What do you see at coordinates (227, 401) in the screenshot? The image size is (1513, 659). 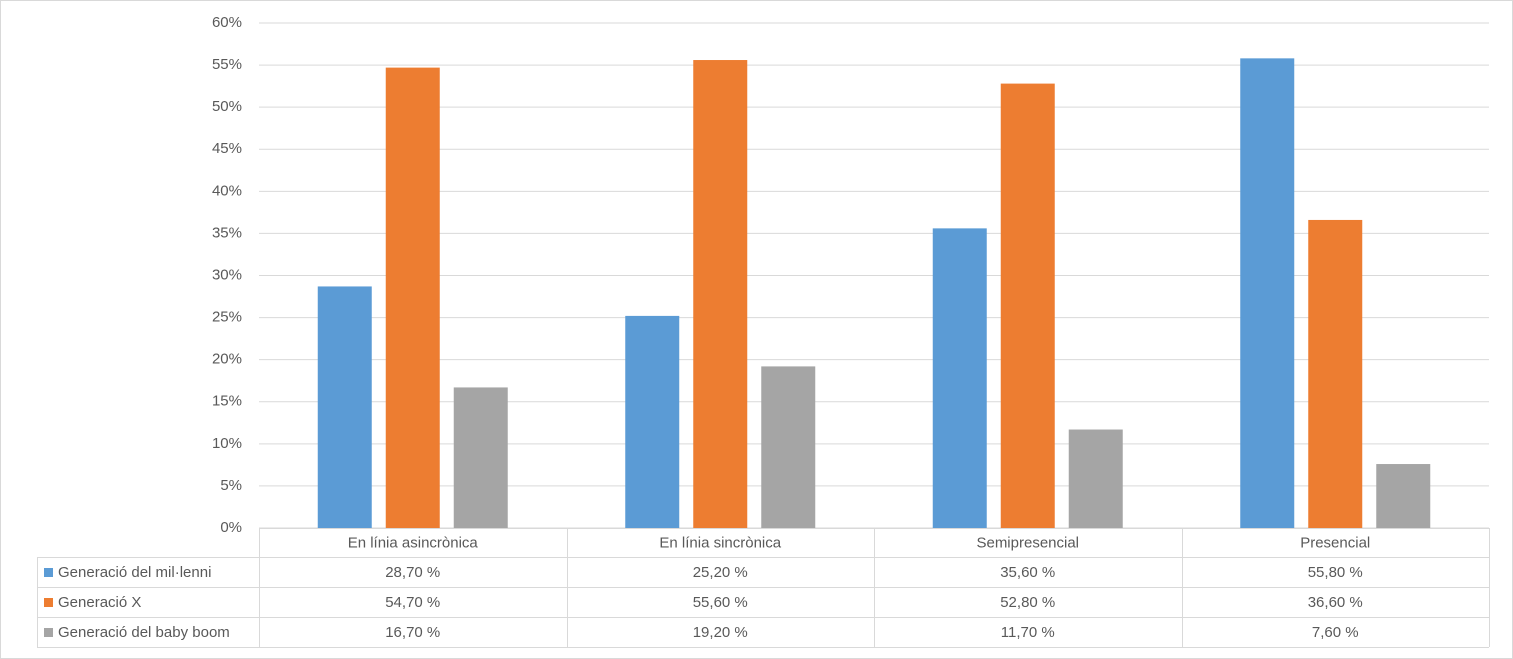 I see `y-tick-label: 15%` at bounding box center [227, 401].